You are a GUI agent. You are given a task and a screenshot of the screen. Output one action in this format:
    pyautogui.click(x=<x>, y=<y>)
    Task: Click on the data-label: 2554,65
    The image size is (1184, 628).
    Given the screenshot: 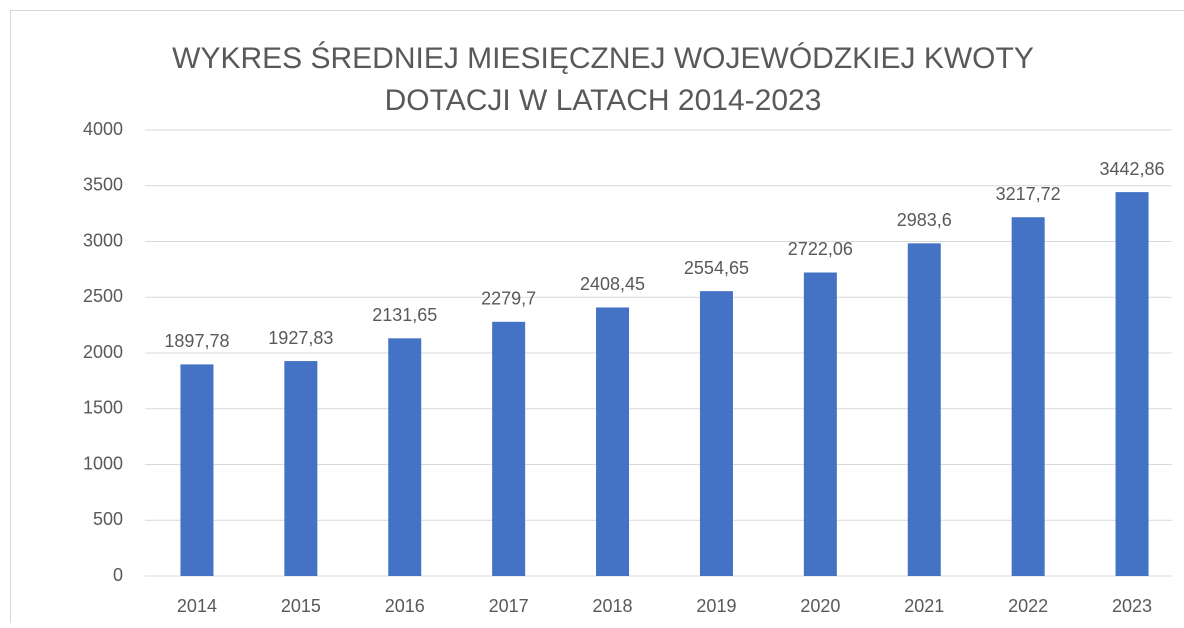 What is the action you would take?
    pyautogui.click(x=716, y=268)
    